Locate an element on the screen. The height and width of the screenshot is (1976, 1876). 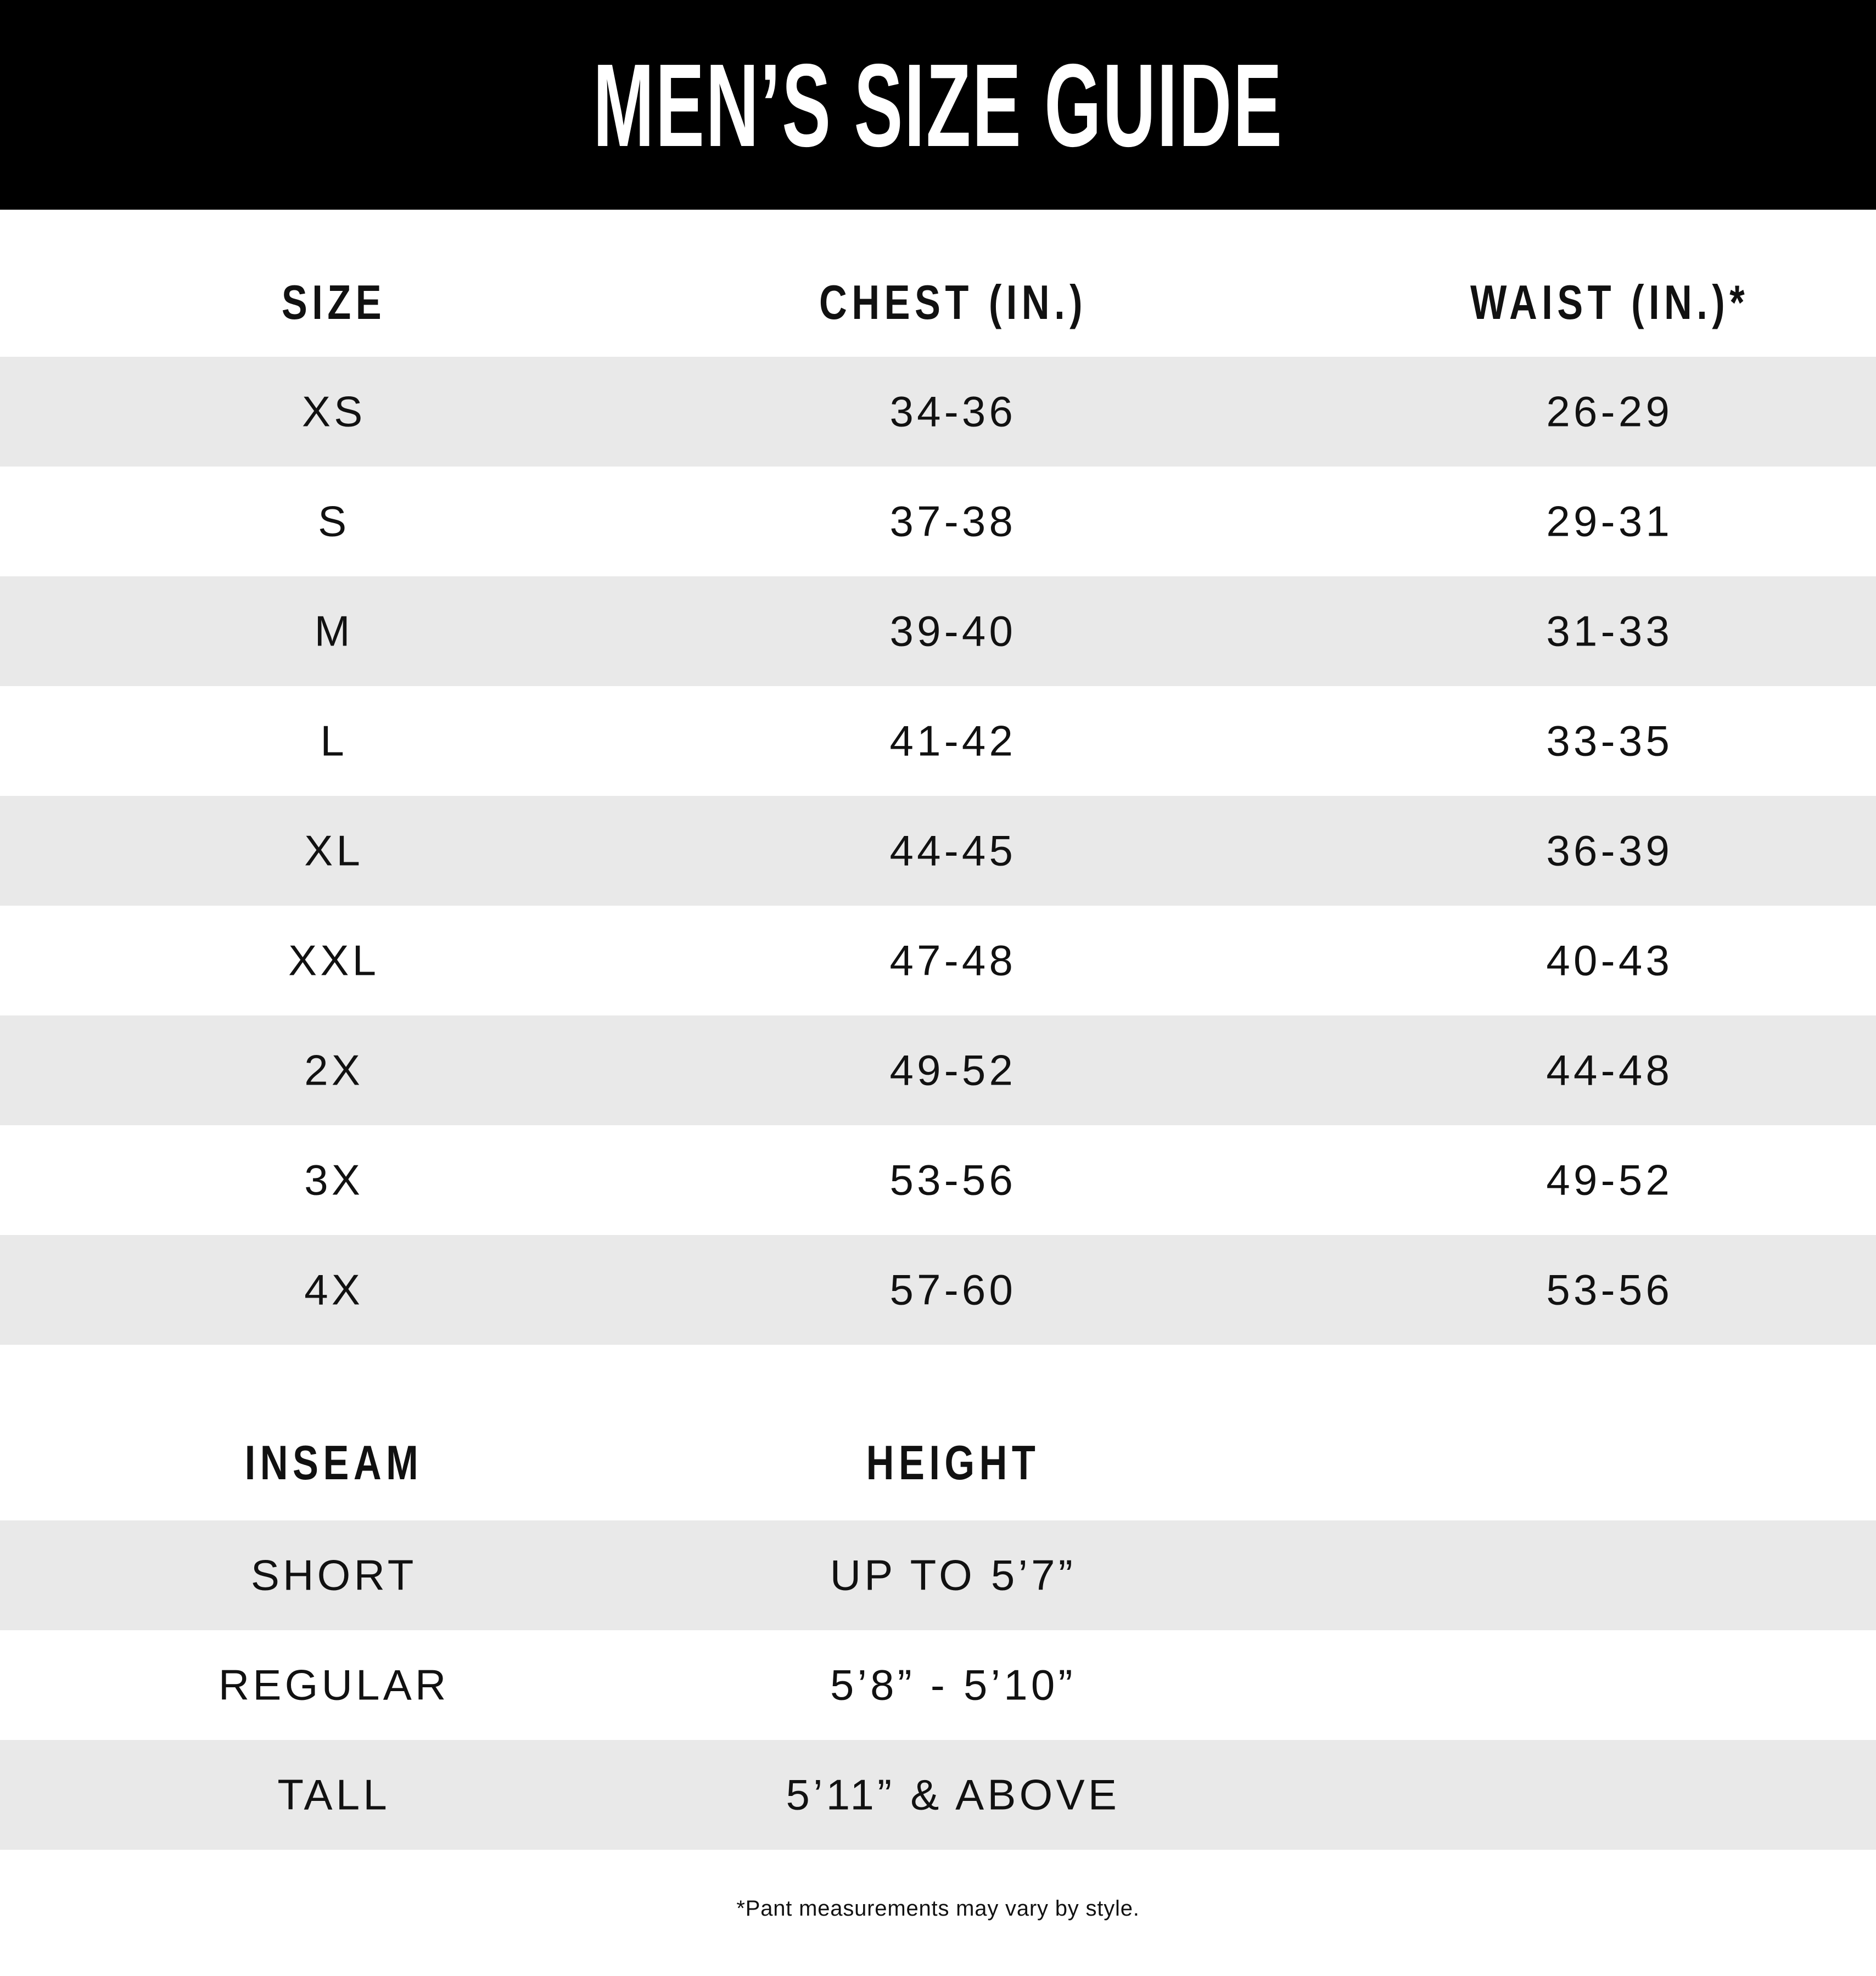
page-title: MEN’S SIZE GUIDE is located at coordinates (938, 104).